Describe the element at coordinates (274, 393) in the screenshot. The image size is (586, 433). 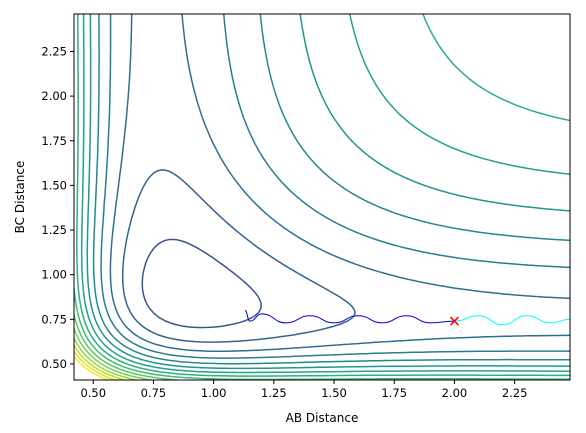
I see `x-tick-label: 1.25` at that location.